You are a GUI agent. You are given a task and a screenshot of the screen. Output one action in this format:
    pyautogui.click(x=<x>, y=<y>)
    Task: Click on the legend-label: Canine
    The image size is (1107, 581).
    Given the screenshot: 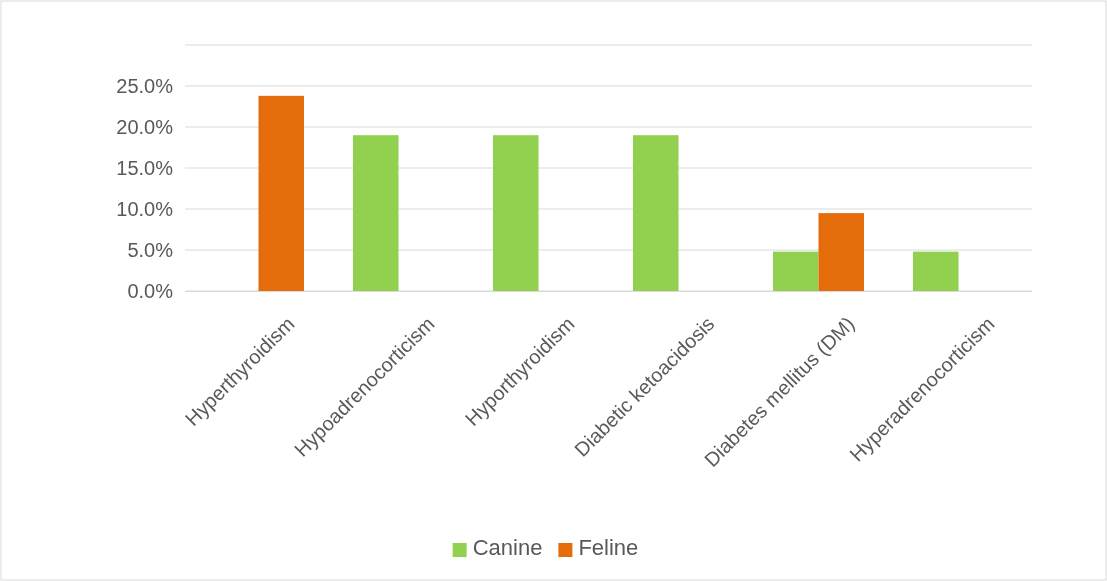 What is the action you would take?
    pyautogui.click(x=507, y=547)
    